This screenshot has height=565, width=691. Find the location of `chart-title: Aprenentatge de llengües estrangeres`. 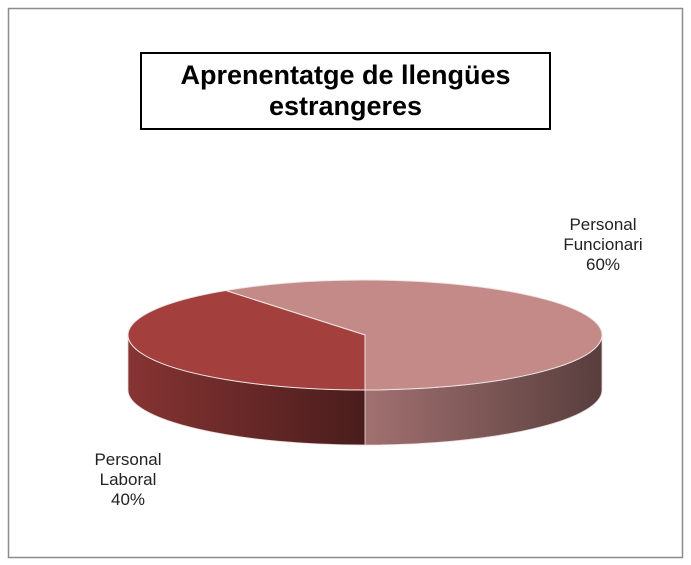

chart-title: Aprenentatge de llengües estrangeres is located at coordinates (345, 91).